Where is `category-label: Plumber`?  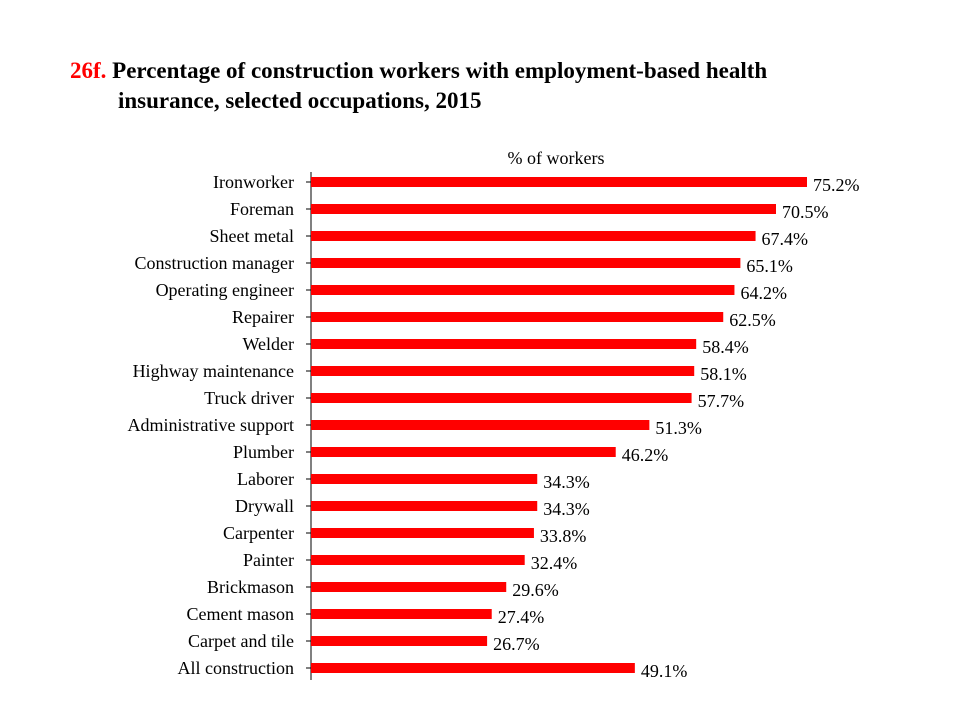 category-label: Plumber is located at coordinates (263, 452).